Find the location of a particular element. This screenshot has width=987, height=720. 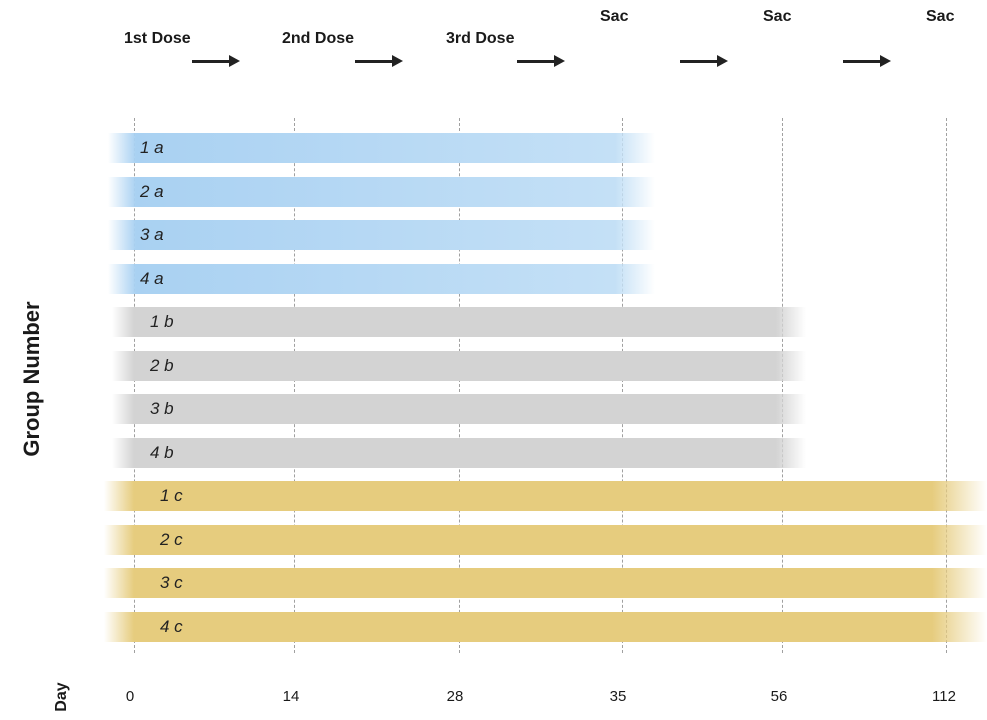

group-label: 1 a is located at coordinates (152, 147).